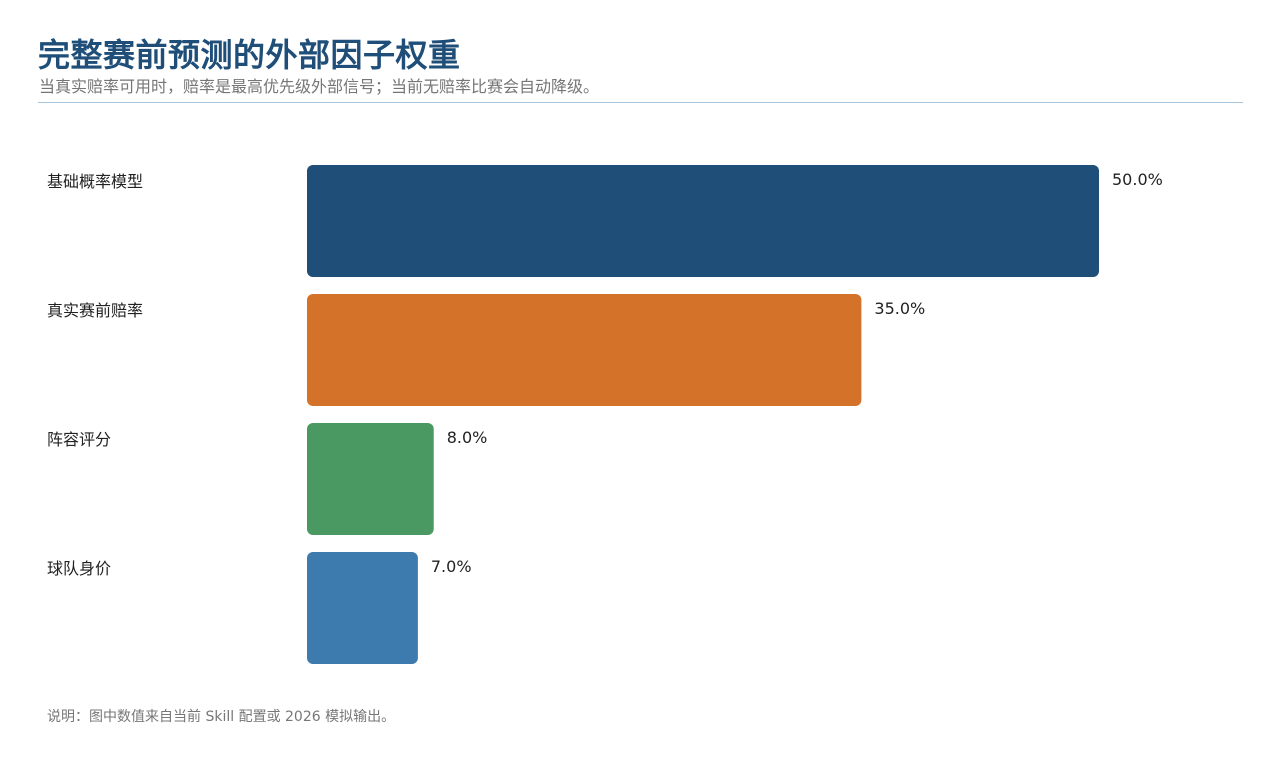 The image size is (1280, 768). Describe the element at coordinates (79, 568) in the screenshot. I see `category-label: 球队身价` at that location.